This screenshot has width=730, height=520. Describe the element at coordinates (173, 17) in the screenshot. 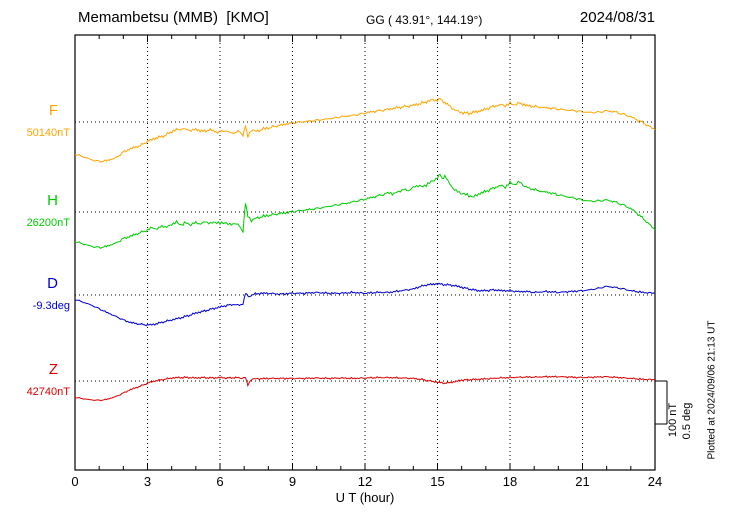

I see `station-title: Memambetsu (MMB) [KMO]` at that location.